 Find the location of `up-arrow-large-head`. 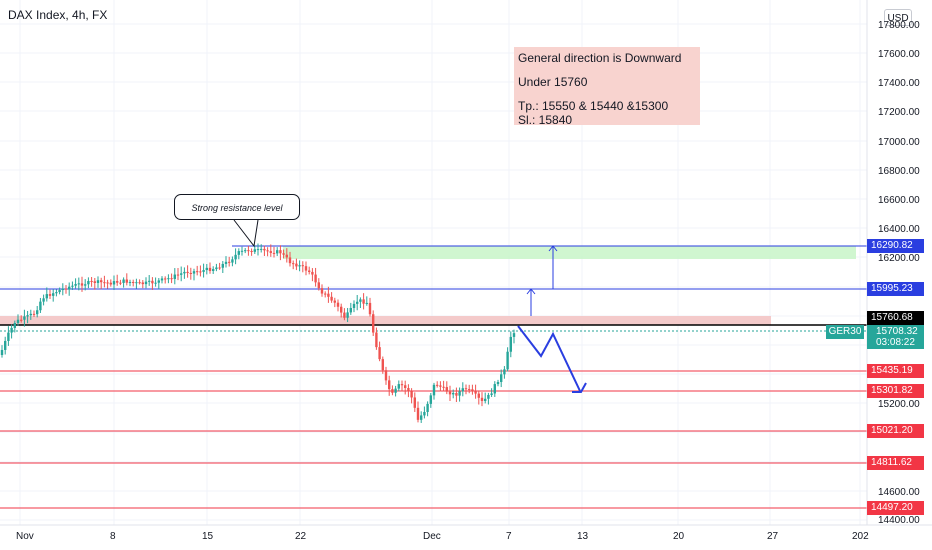

up-arrow-large-head is located at coordinates (553, 248).